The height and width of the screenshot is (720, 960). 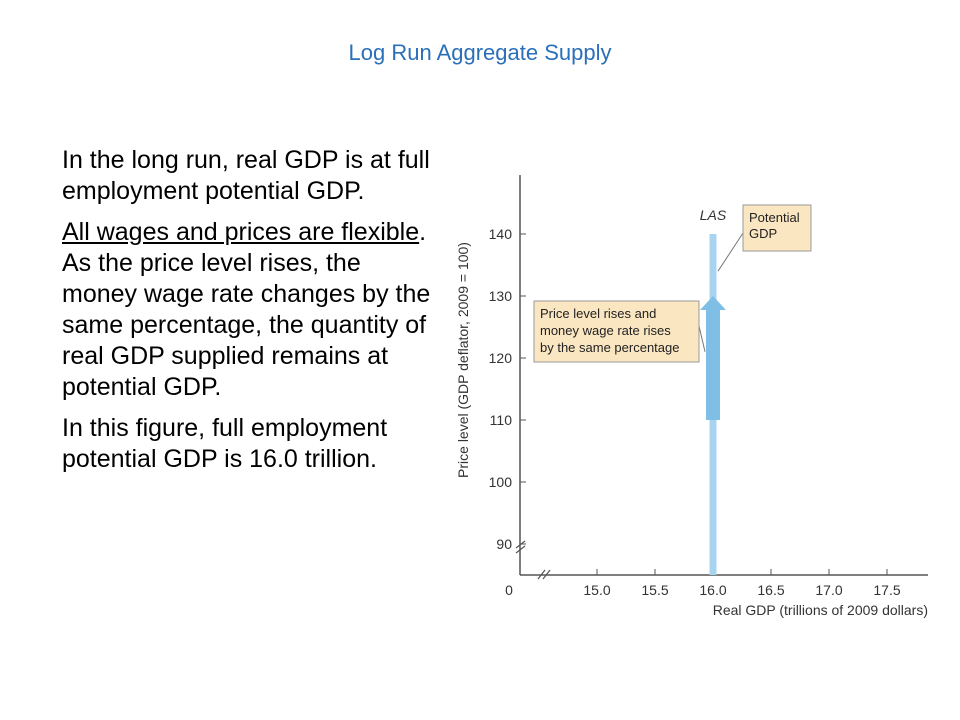 What do you see at coordinates (774, 217) in the screenshot?
I see `callout-text: Potential` at bounding box center [774, 217].